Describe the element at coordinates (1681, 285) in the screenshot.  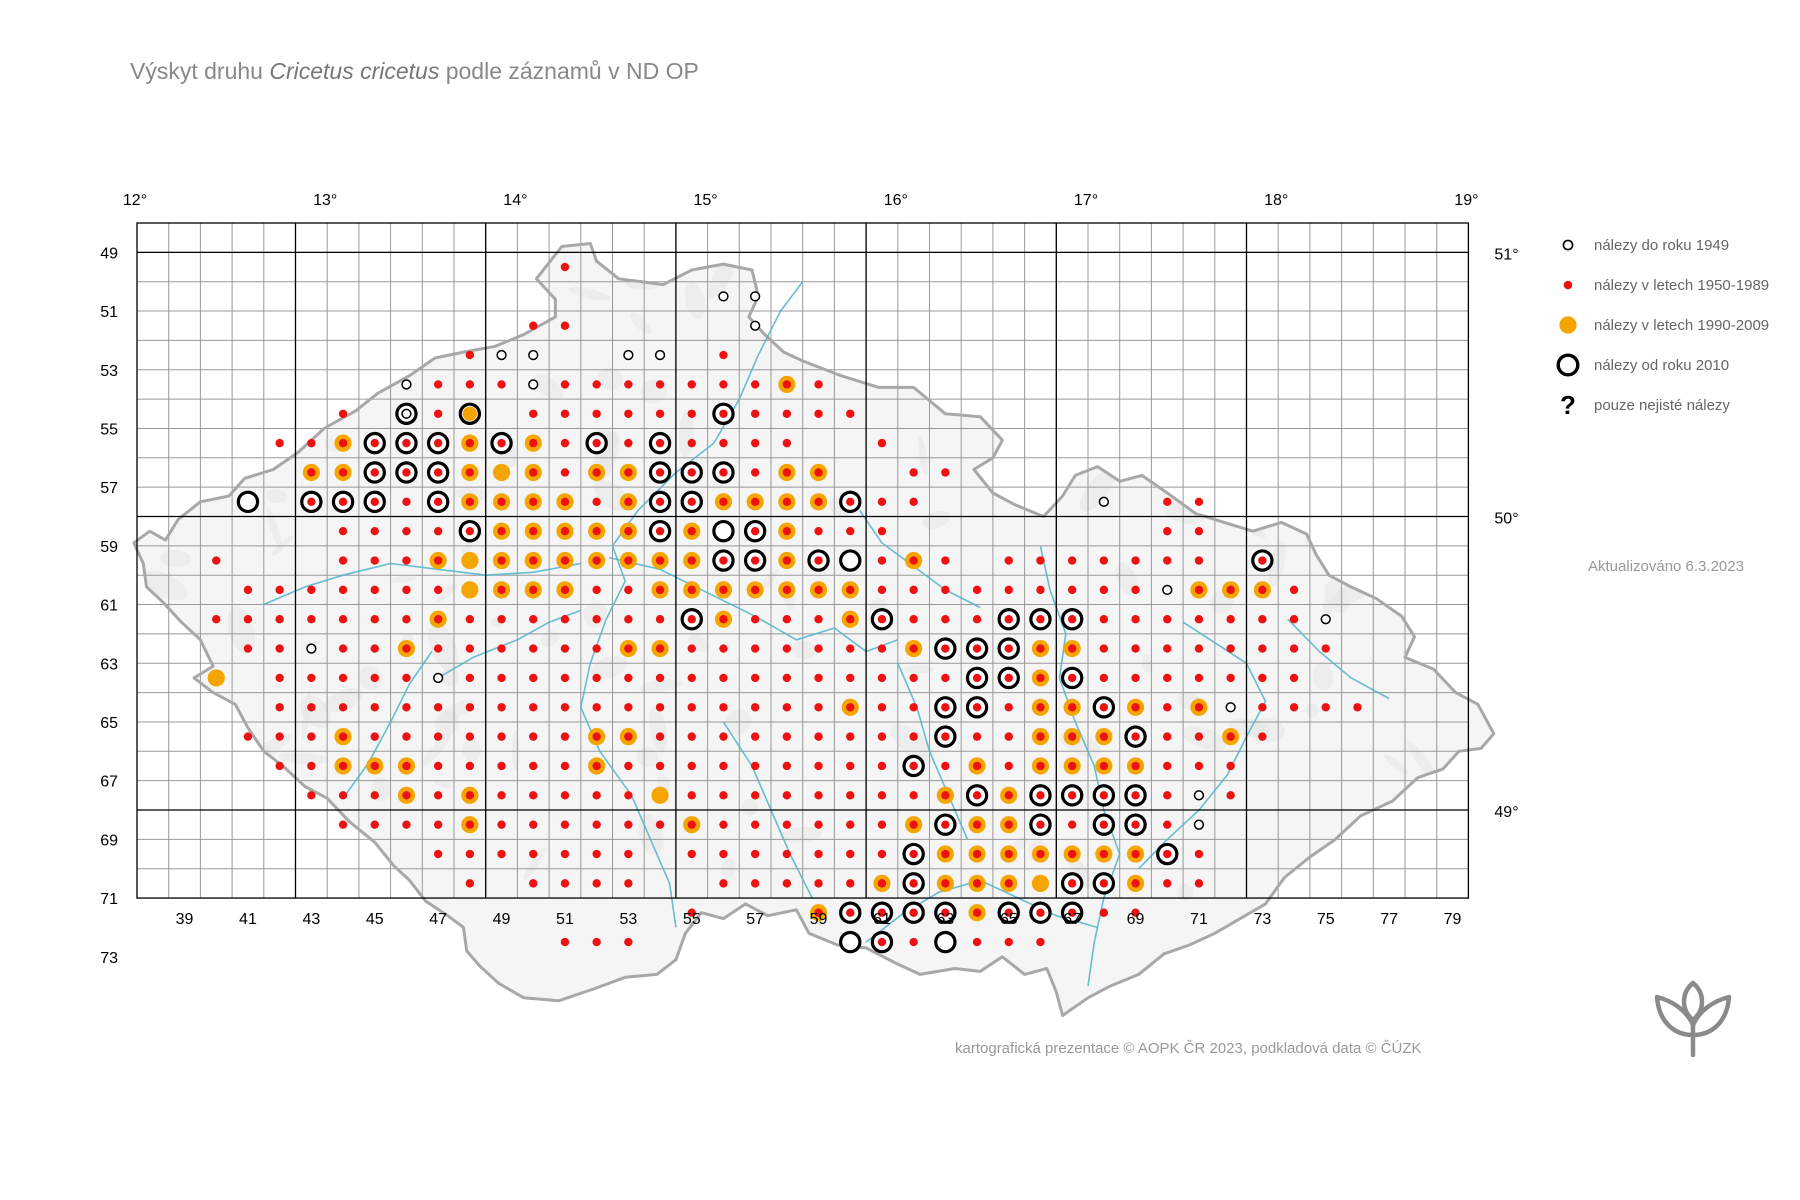
I see `legend-label: nálezy v letech 1950-1989` at that location.